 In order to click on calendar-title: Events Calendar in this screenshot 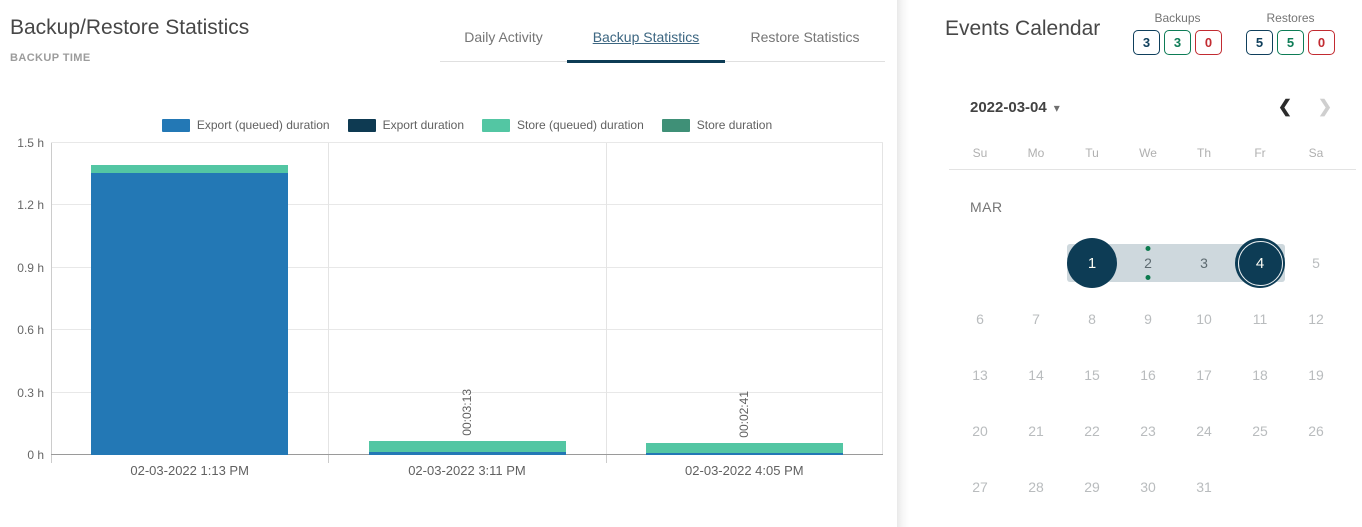, I will do `click(1023, 28)`.